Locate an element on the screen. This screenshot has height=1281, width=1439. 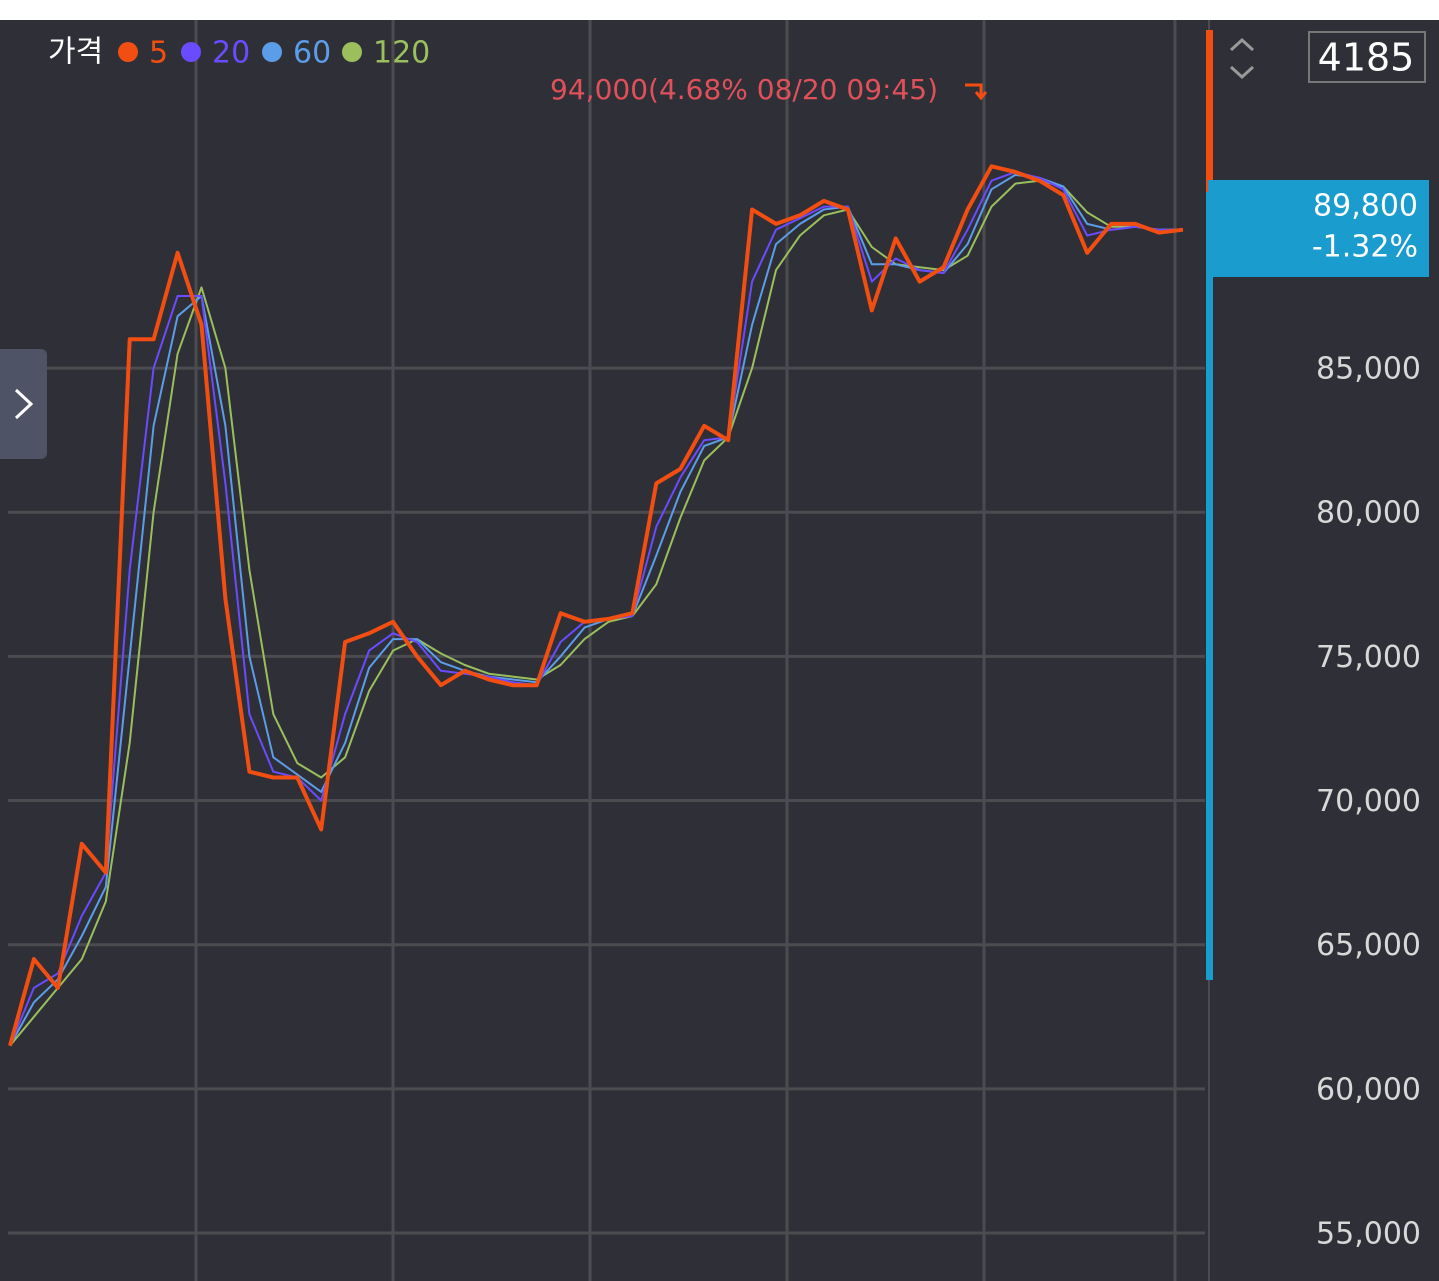
legend-entry: 20 is located at coordinates (231, 53).